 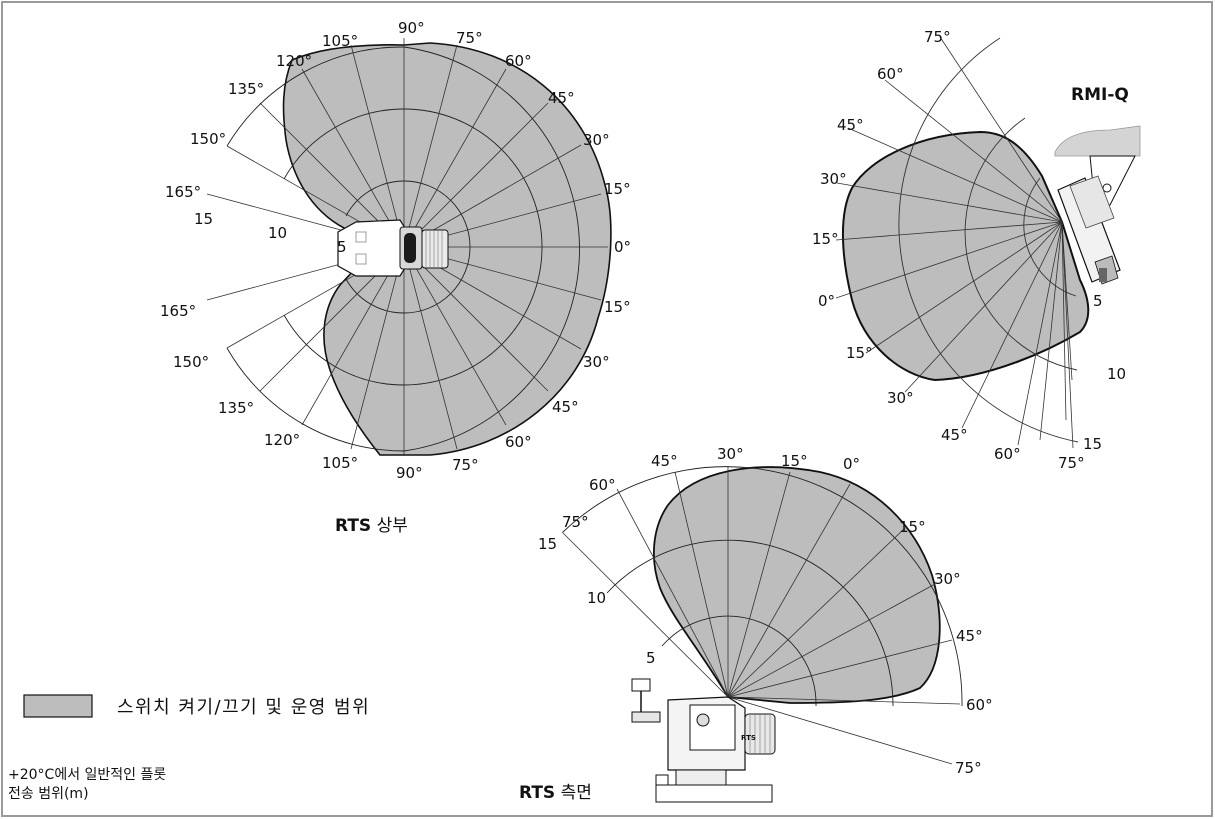 What do you see at coordinates (596, 362) in the screenshot?
I see `top-angle-30-lower: 30°` at bounding box center [596, 362].